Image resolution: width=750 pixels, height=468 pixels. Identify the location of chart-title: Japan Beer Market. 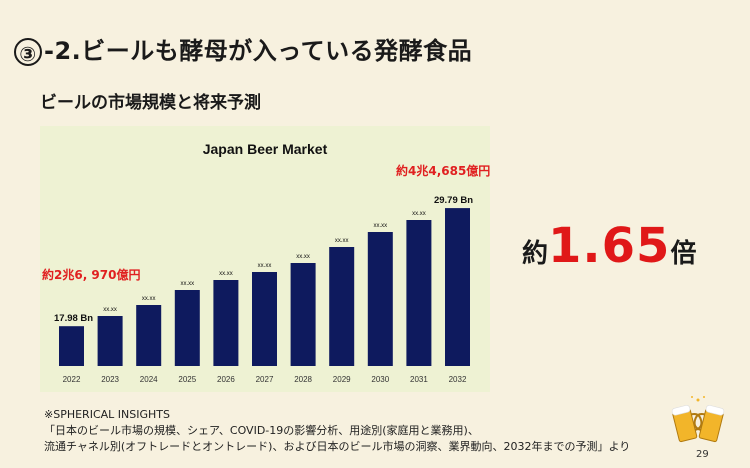
(265, 149).